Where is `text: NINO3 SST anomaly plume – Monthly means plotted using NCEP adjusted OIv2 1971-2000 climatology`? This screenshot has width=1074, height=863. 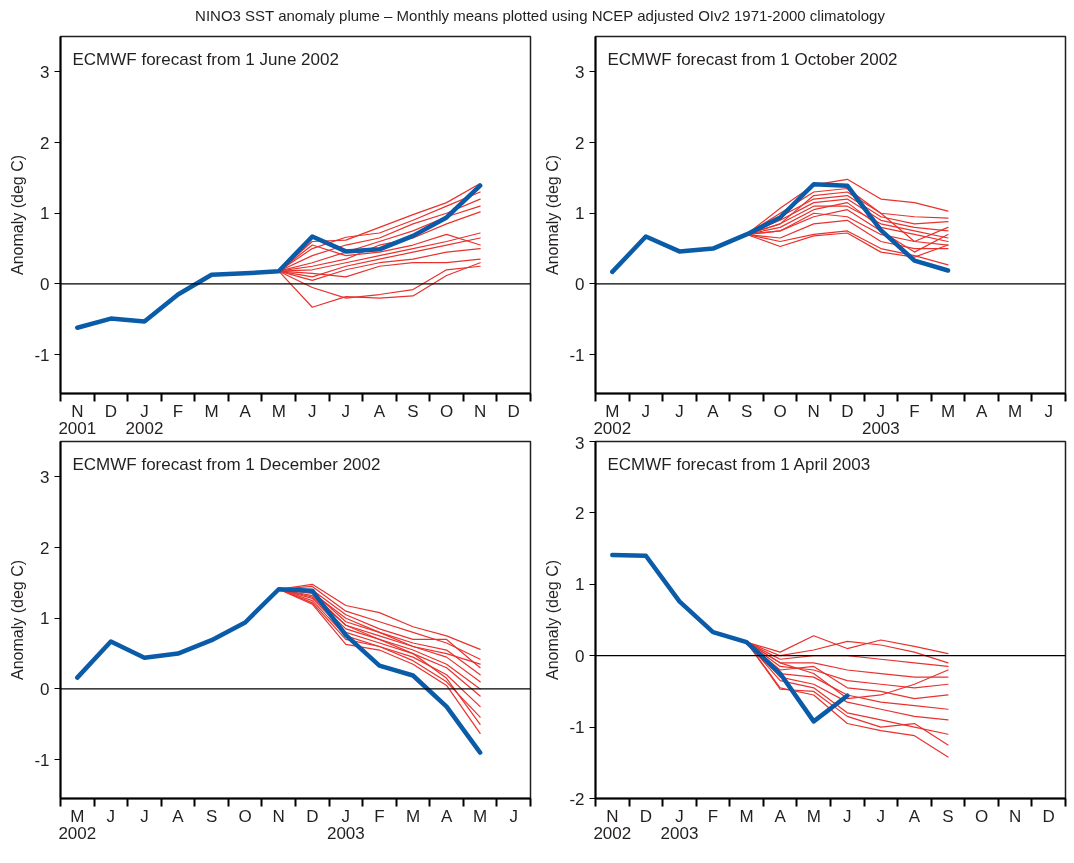 text: NINO3 SST anomaly plume – Monthly means plotted using NCEP adjusted OIv2 1971-2000 climatology is located at coordinates (540, 16).